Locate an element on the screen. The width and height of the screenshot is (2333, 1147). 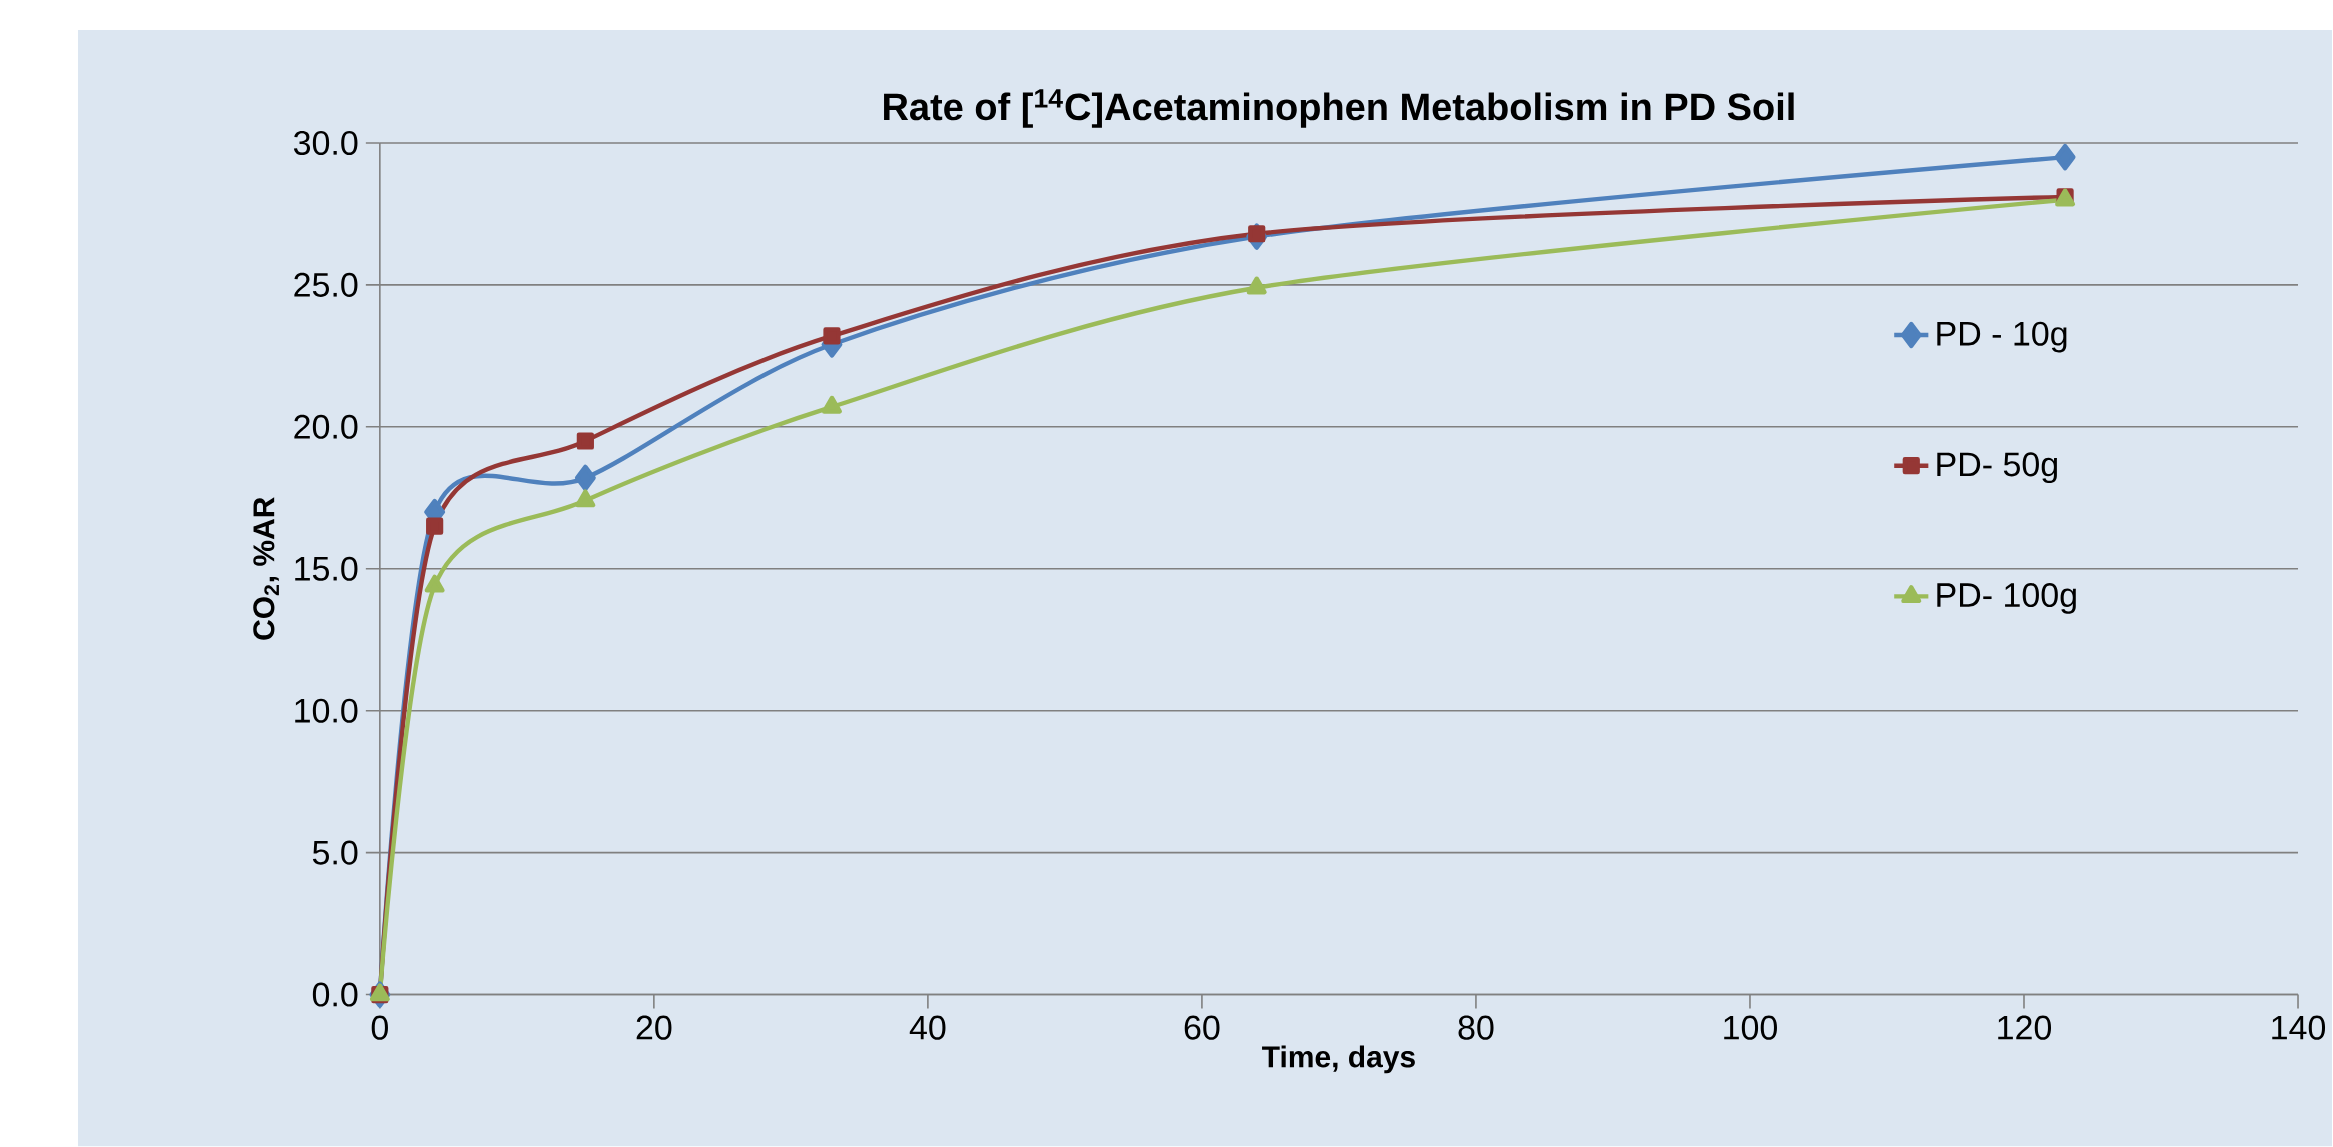
y-tick-label: 5.0 is located at coordinates (335, 852).